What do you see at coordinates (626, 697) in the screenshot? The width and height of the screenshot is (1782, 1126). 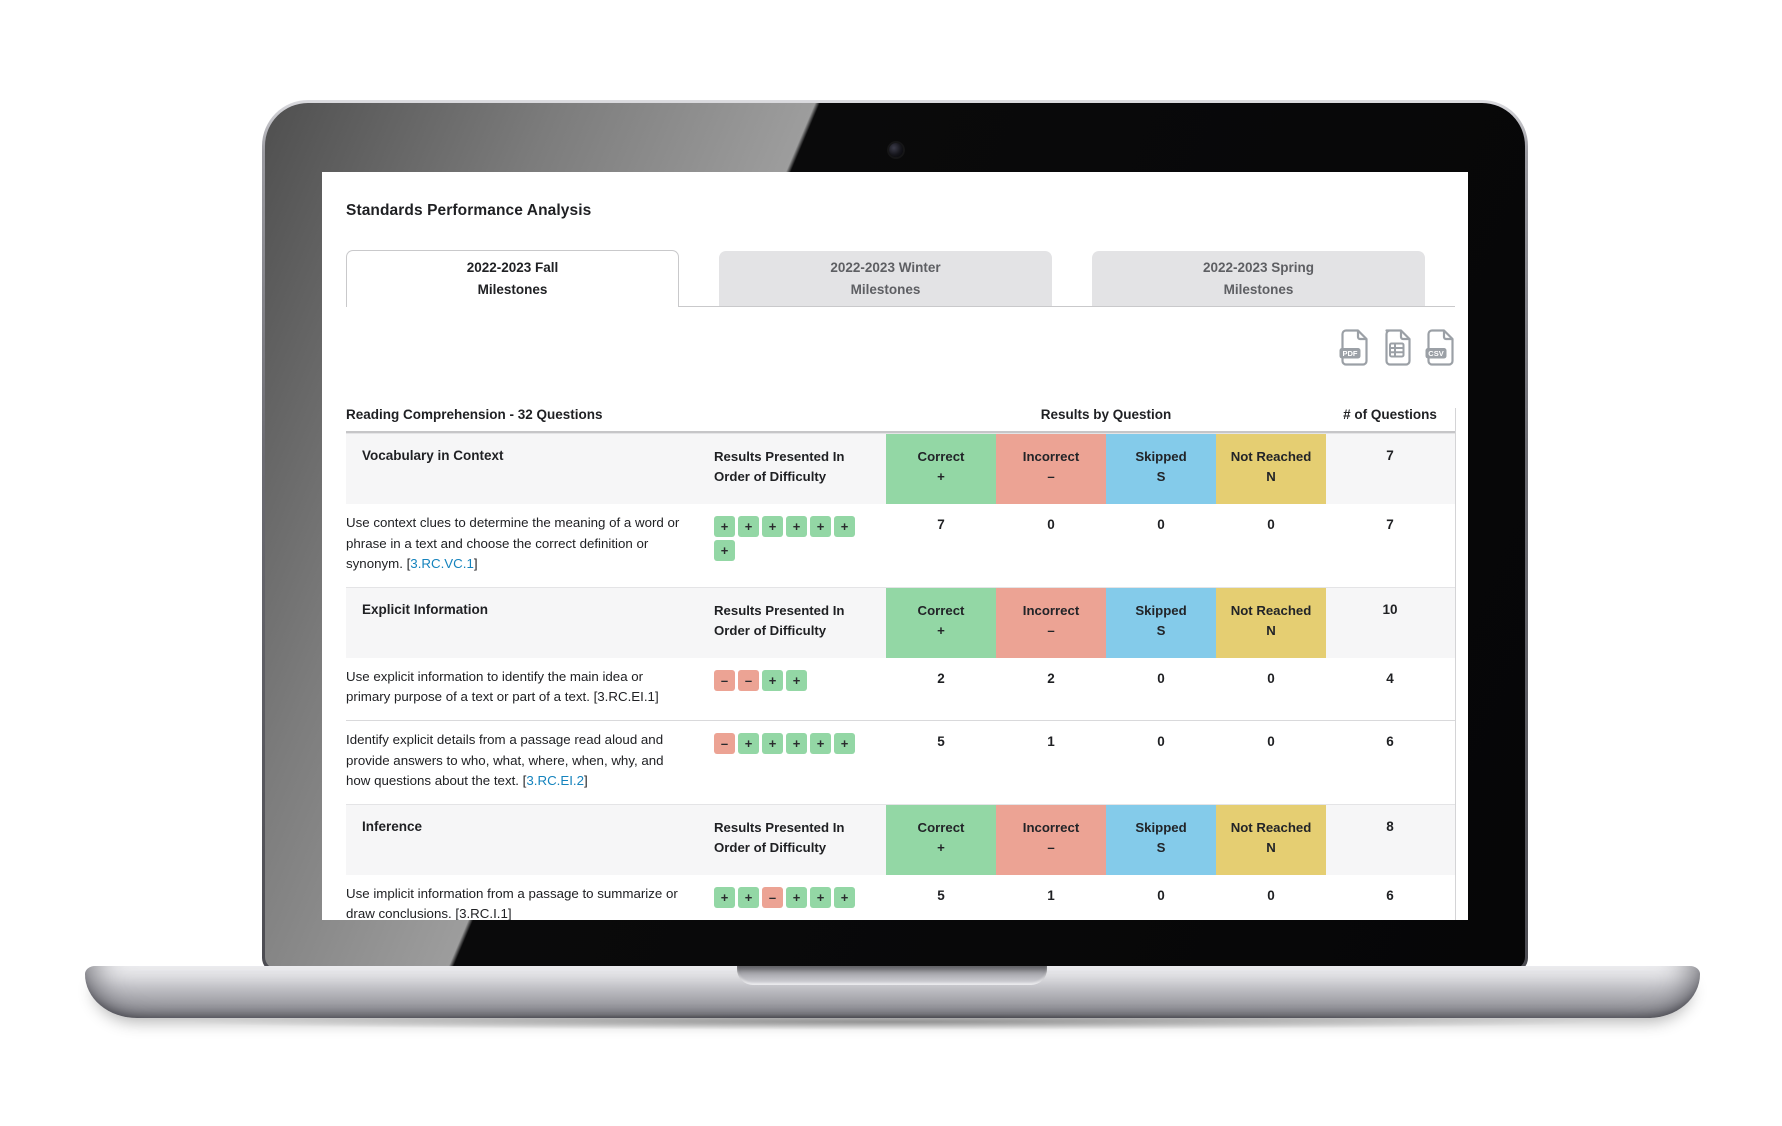 I see `standard-code: 3.RC.EI.1` at bounding box center [626, 697].